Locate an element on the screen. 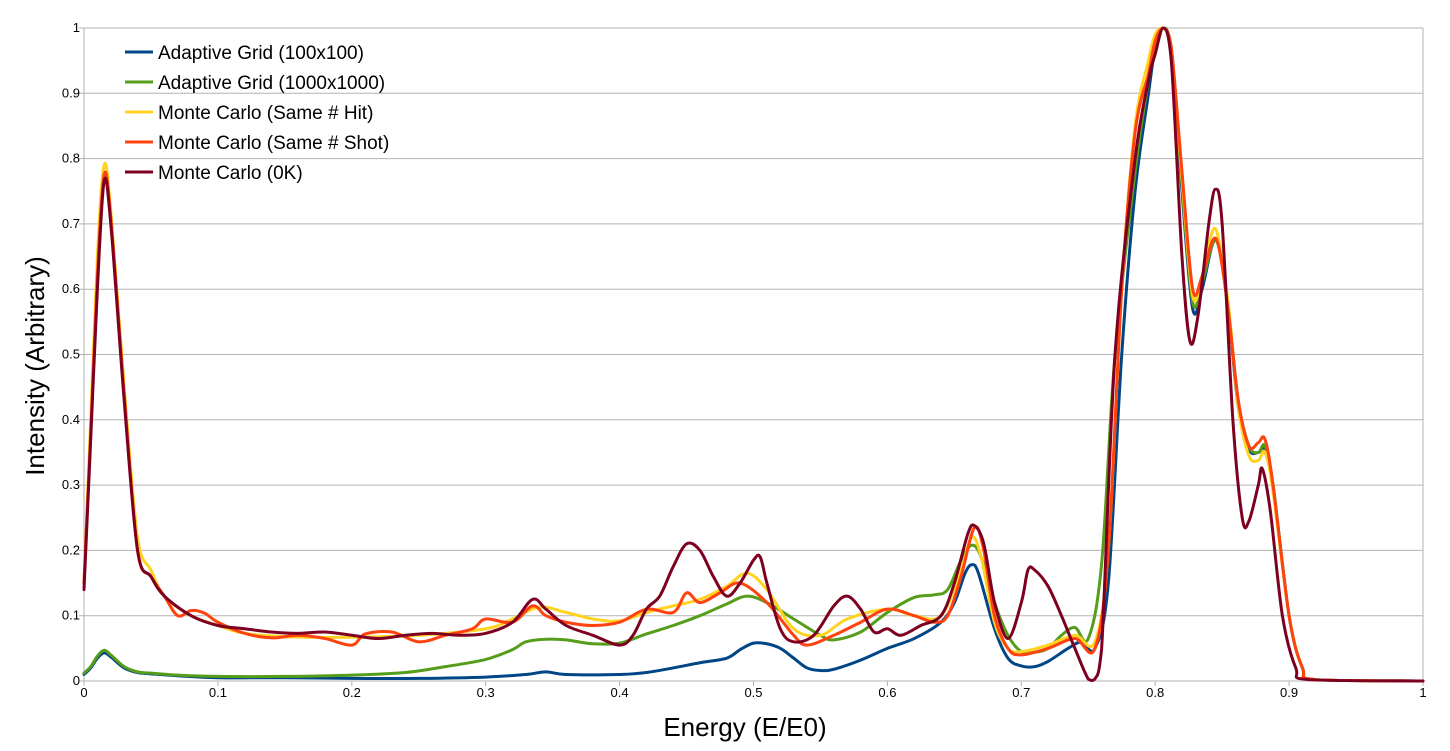  y-axis-title: Intensity (Arbitrary) is located at coordinates (35, 366).